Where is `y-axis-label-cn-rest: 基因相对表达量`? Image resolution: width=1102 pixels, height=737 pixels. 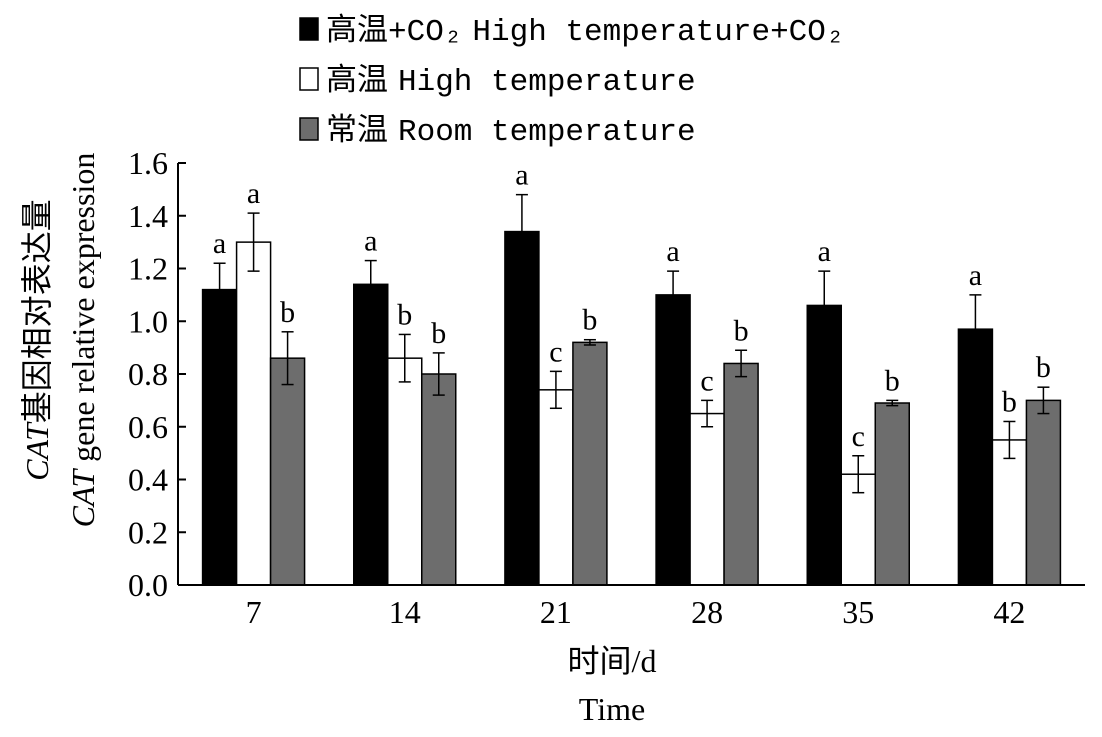 y-axis-label-cn-rest: 基因相对表达量 is located at coordinates (37, 311).